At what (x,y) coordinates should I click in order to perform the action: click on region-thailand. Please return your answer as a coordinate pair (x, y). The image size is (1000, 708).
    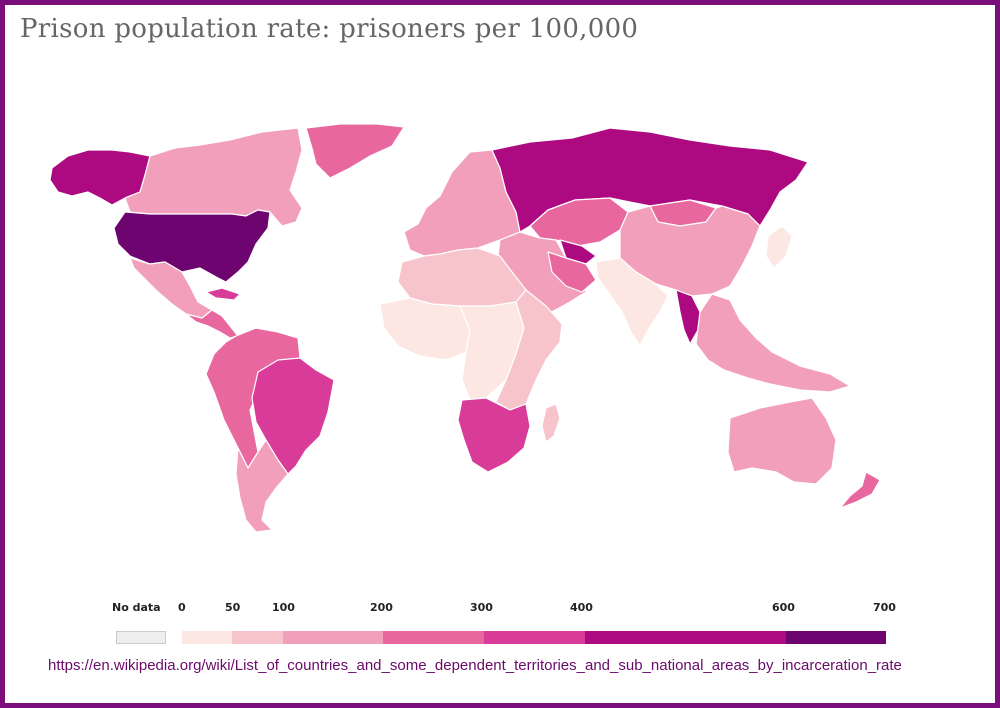
    Looking at the image, I should click on (688, 317).